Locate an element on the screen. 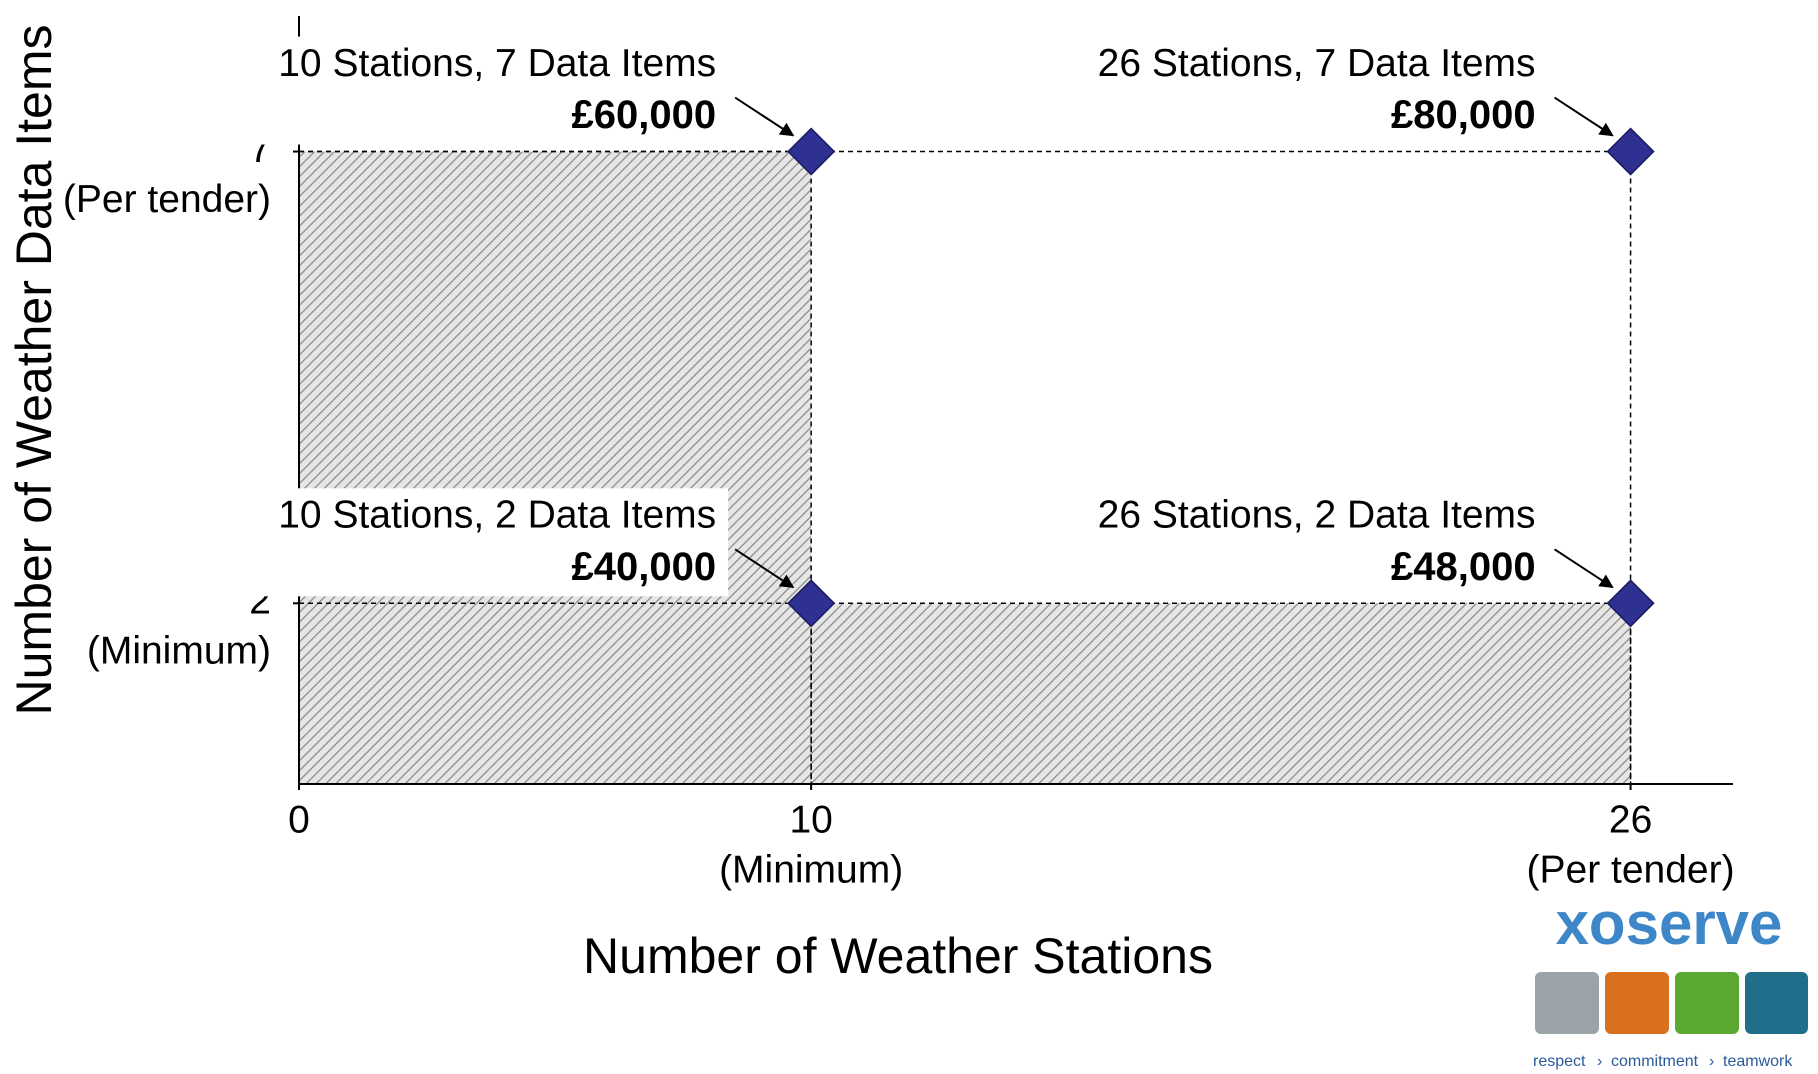  annotation: 26 Stations, 2 Data Items is located at coordinates (1317, 515).